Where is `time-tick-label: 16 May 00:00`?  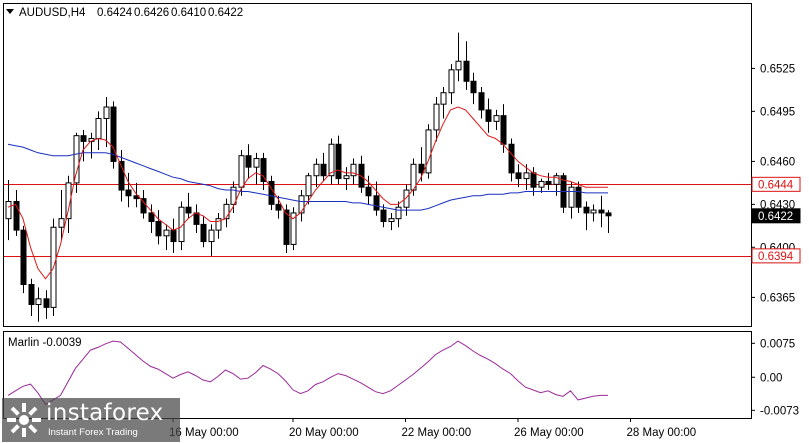
time-tick-label: 16 May 00:00 is located at coordinates (204, 433).